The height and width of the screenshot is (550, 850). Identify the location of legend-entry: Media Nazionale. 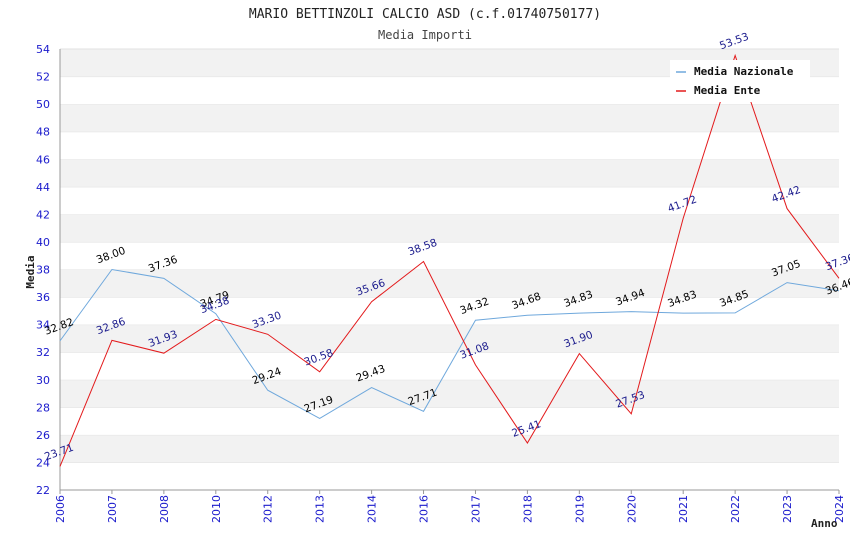
(744, 71).